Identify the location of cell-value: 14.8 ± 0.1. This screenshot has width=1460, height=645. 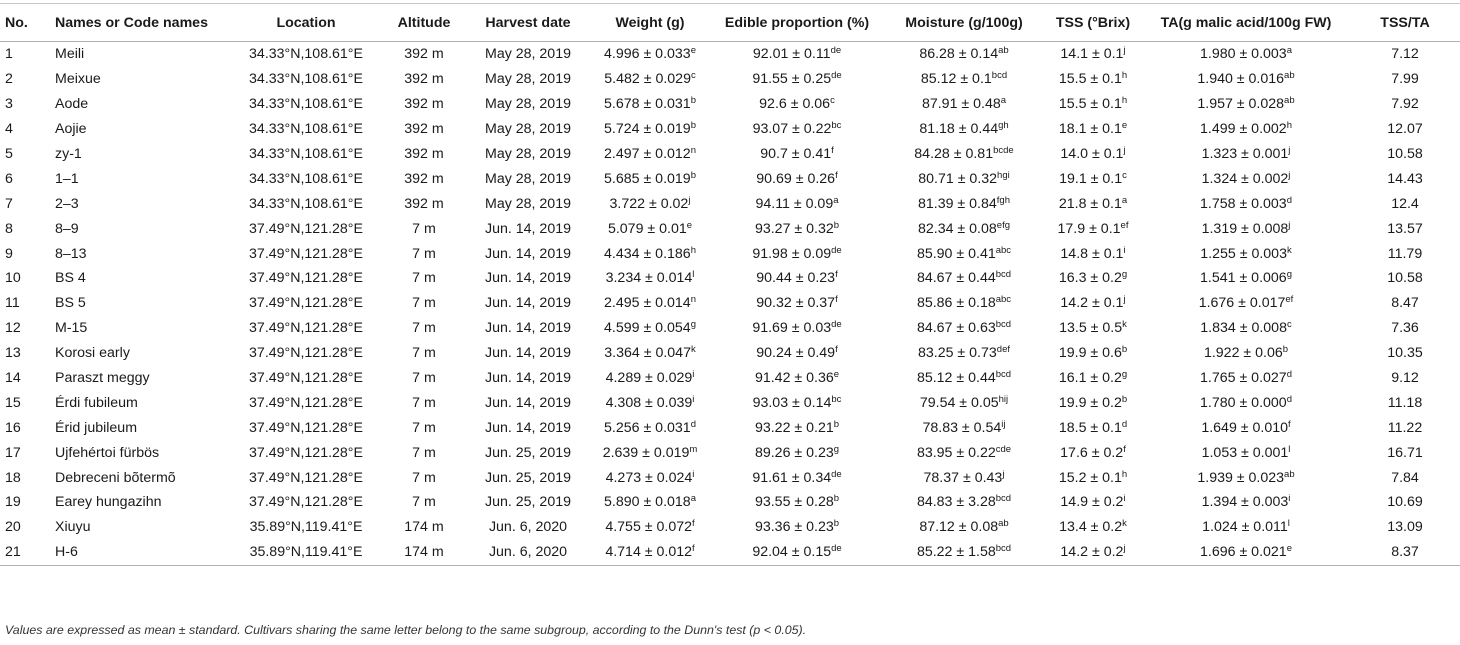
(1092, 253).